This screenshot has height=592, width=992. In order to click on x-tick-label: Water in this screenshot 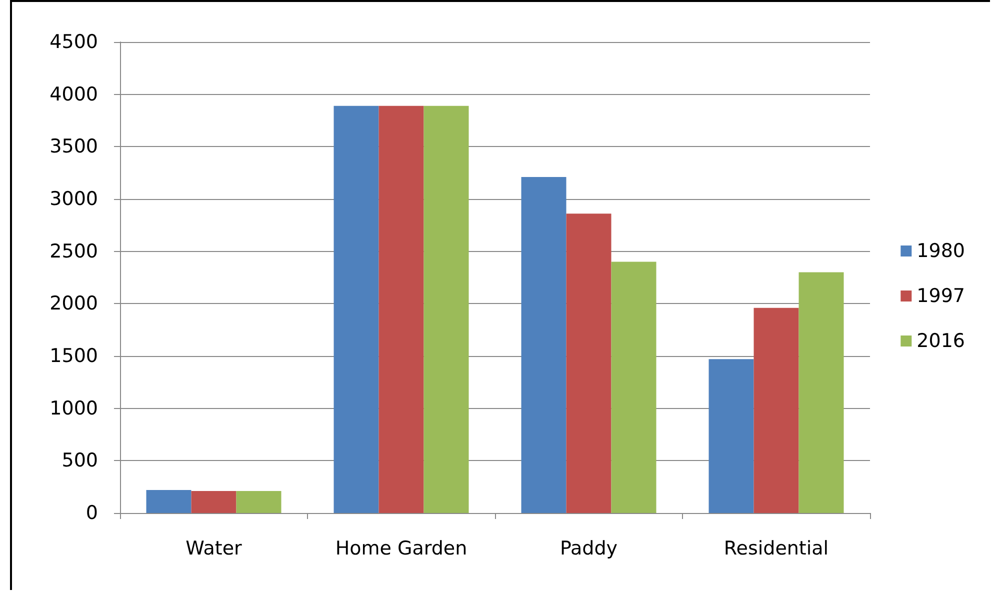, I will do `click(214, 549)`.